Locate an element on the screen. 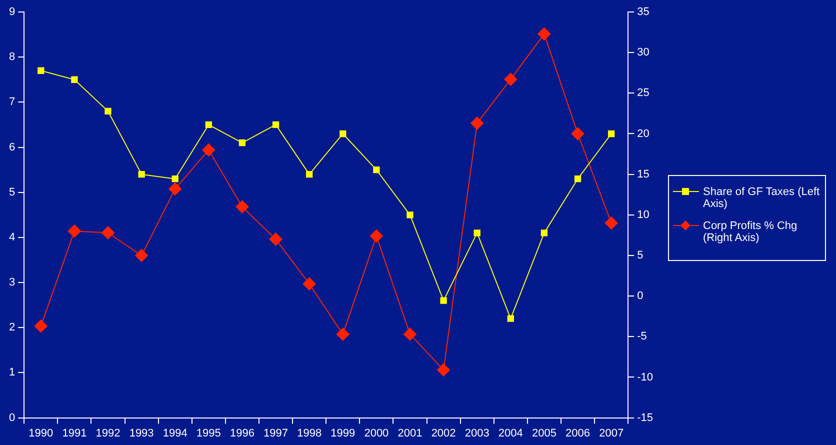  y2-tick-label: -5 is located at coordinates (642, 336).